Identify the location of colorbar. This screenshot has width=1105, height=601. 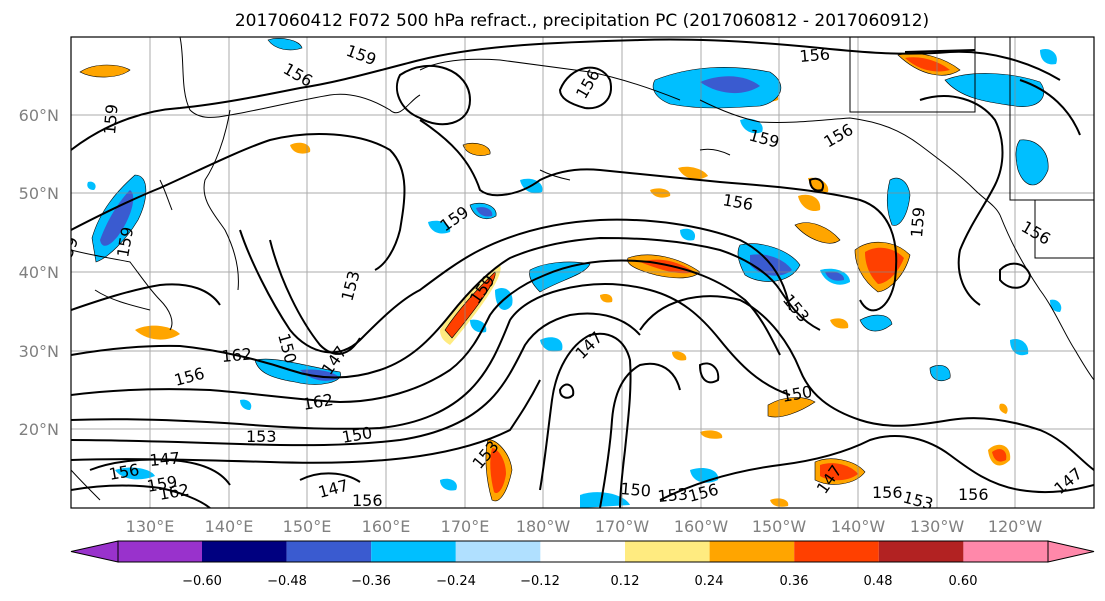
(582, 551).